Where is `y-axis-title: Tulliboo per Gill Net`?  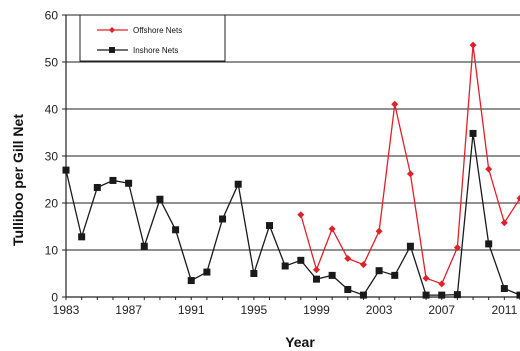 y-axis-title: Tulliboo per Gill Net is located at coordinates (18, 180).